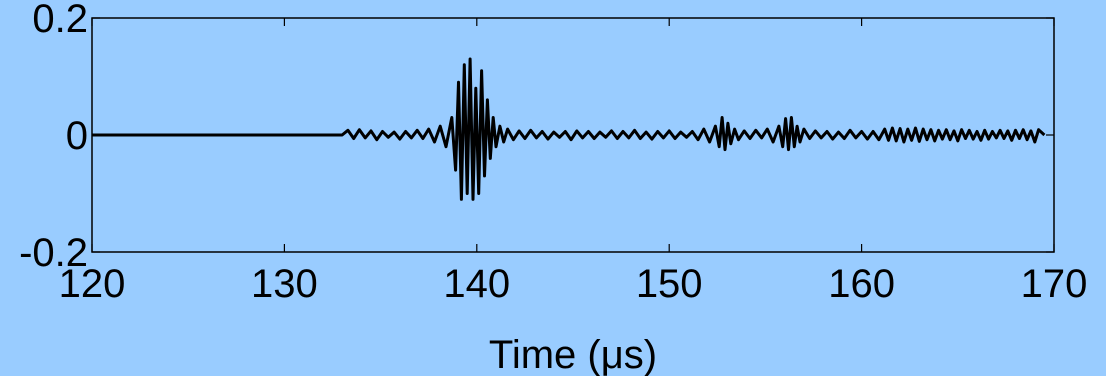  I want to click on x-tick-label-1: 130, so click(284, 284).